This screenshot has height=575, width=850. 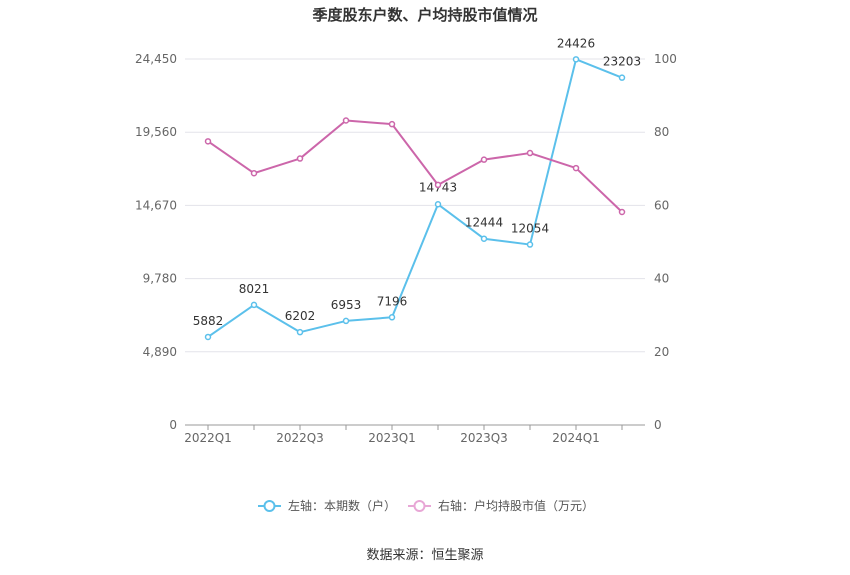 I want to click on x-tick-label: 2022Q3, so click(x=300, y=438).